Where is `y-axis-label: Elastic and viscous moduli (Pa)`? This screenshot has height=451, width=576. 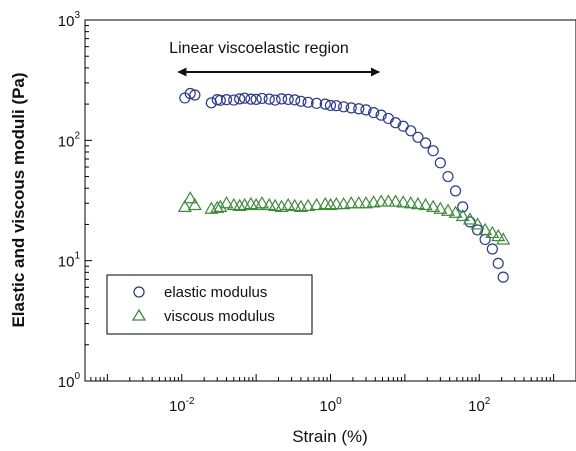 y-axis-label: Elastic and viscous moduli (Pa) is located at coordinates (18, 199).